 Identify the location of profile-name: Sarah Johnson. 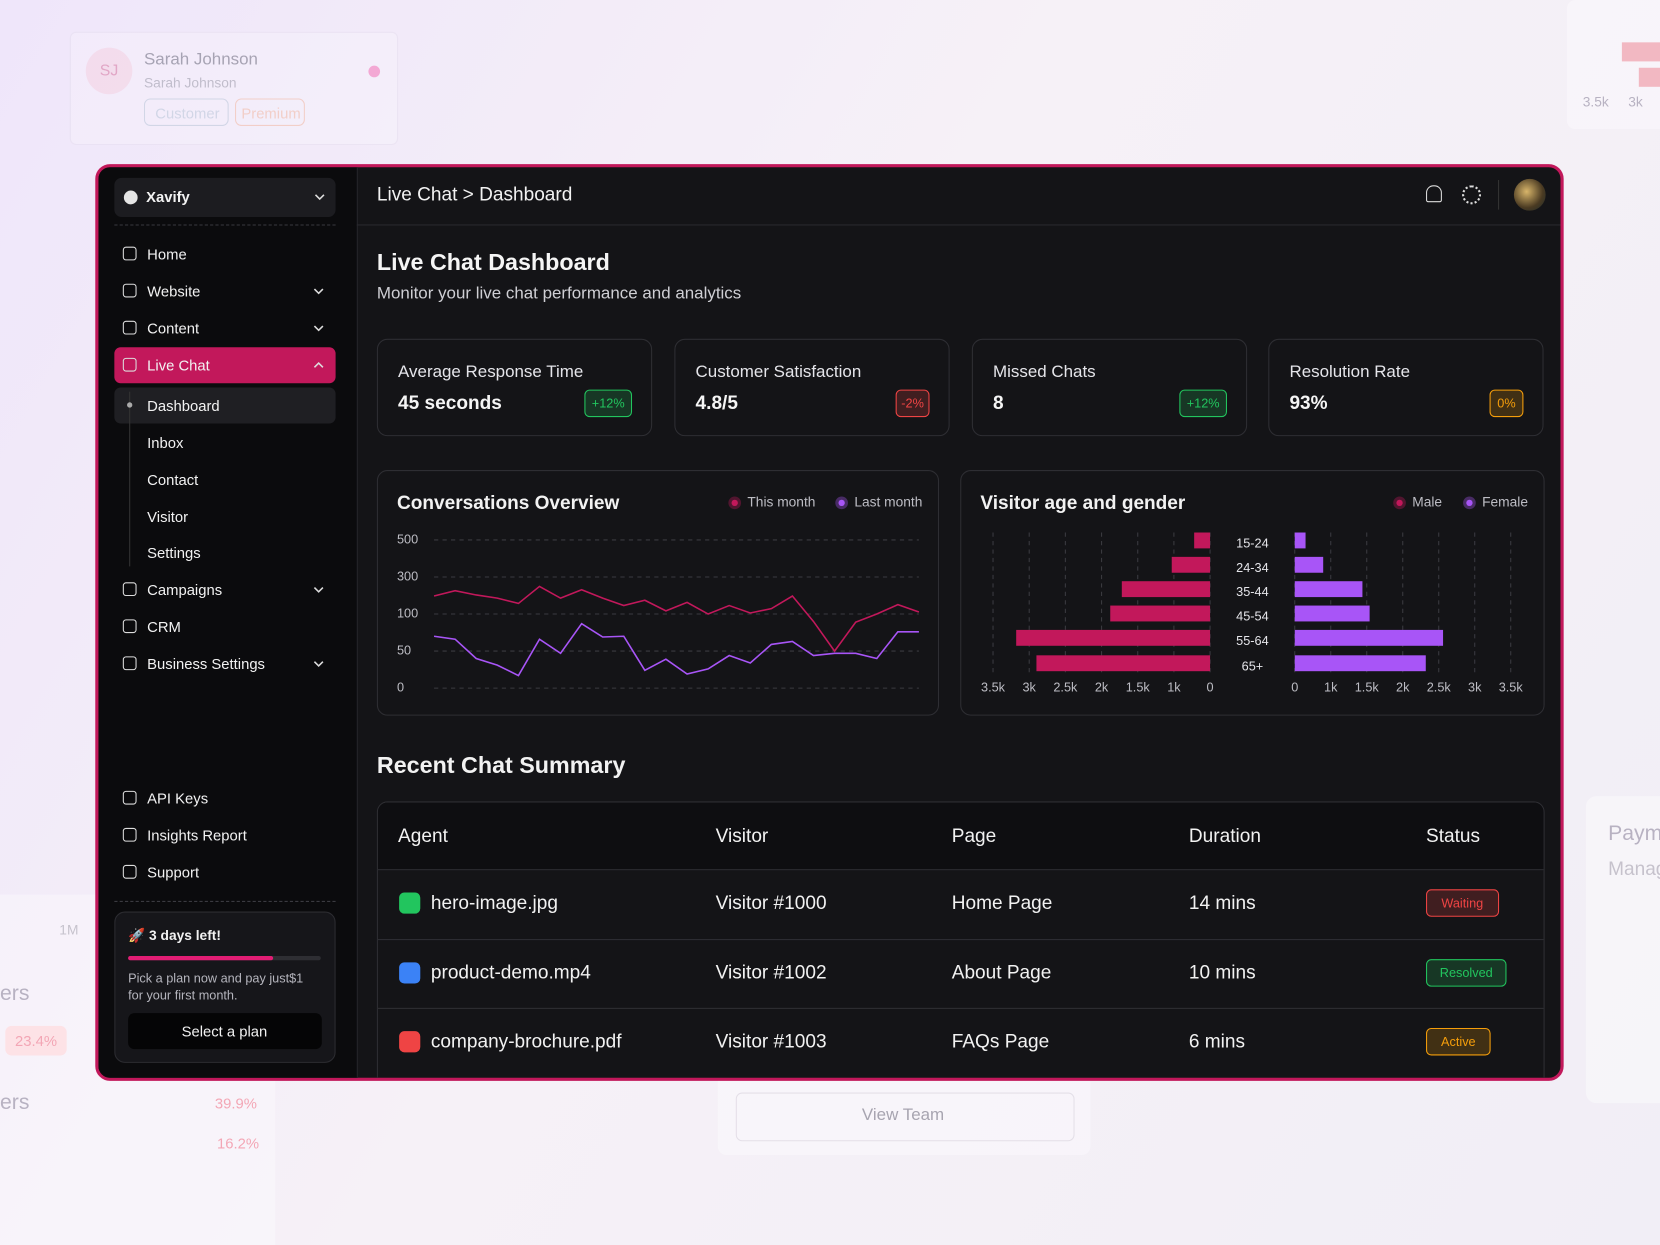
(200, 59).